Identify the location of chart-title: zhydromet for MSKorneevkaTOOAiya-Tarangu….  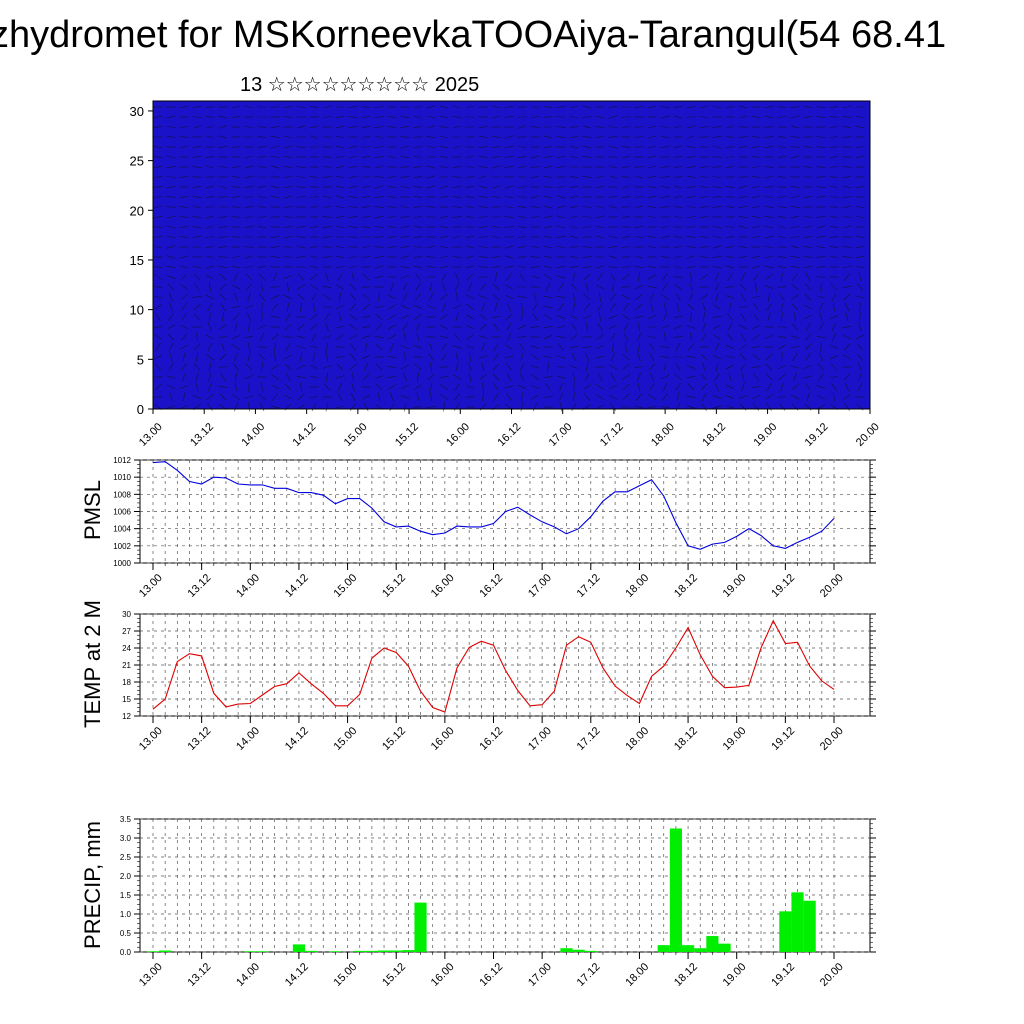
(473, 35).